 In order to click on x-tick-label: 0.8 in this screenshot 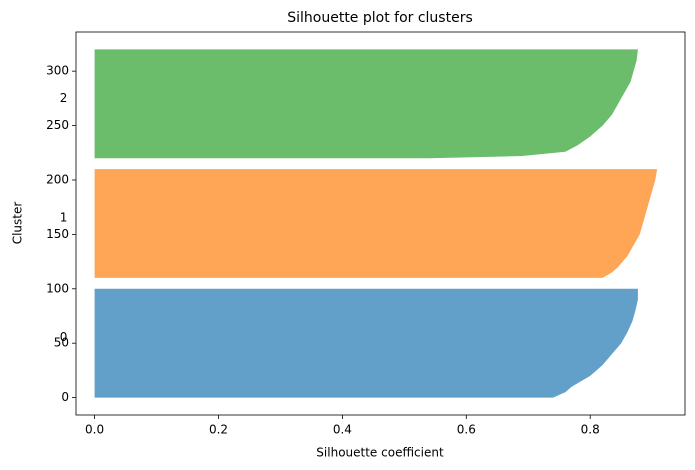, I will do `click(590, 430)`.